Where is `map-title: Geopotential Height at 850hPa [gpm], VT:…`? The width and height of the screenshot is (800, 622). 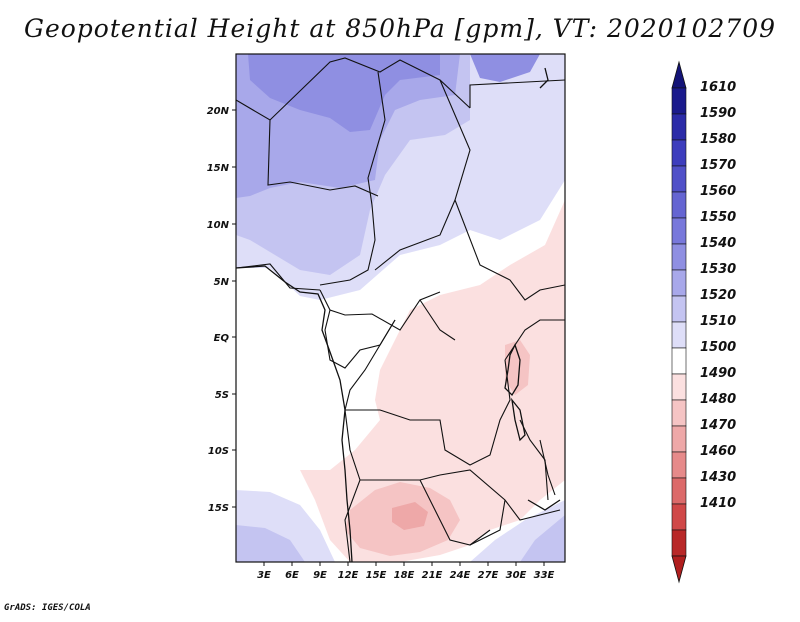 map-title: Geopotential Height at 850hPa [gpm], VT:… is located at coordinates (400, 28).